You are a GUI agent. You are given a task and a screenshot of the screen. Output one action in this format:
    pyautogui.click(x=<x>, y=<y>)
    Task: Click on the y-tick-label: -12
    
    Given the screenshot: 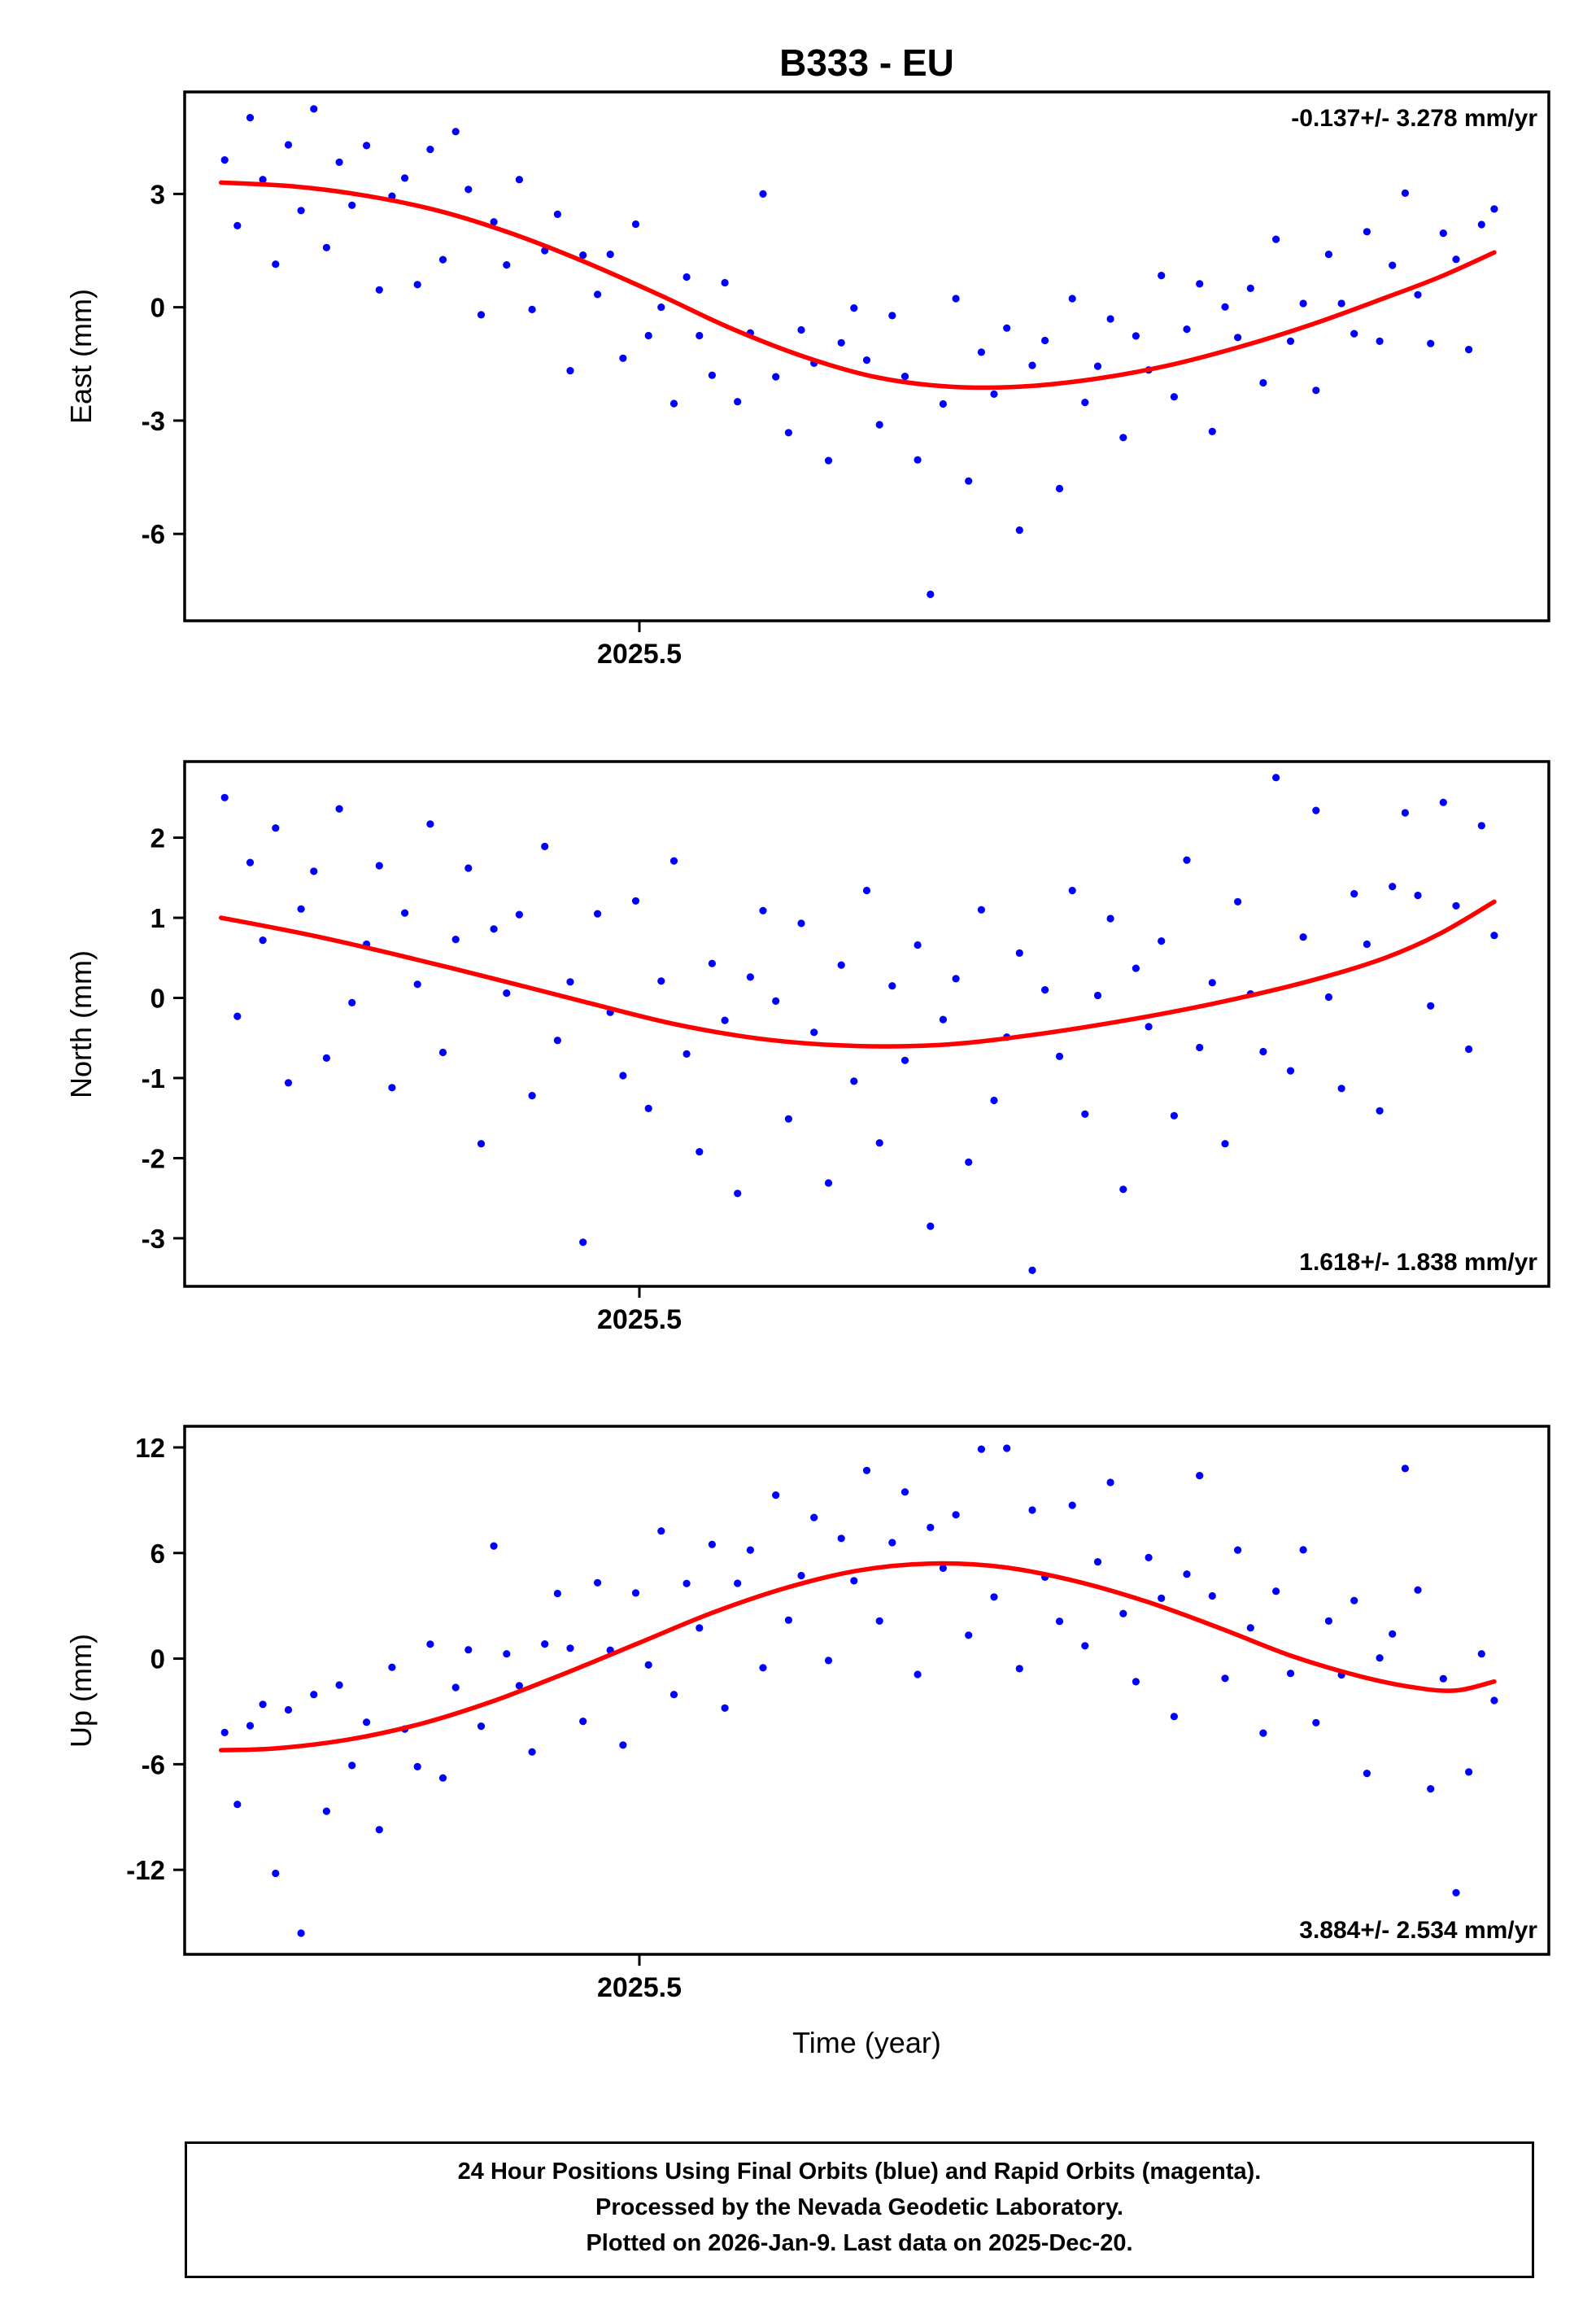 What is the action you would take?
    pyautogui.click(x=145, y=1870)
    